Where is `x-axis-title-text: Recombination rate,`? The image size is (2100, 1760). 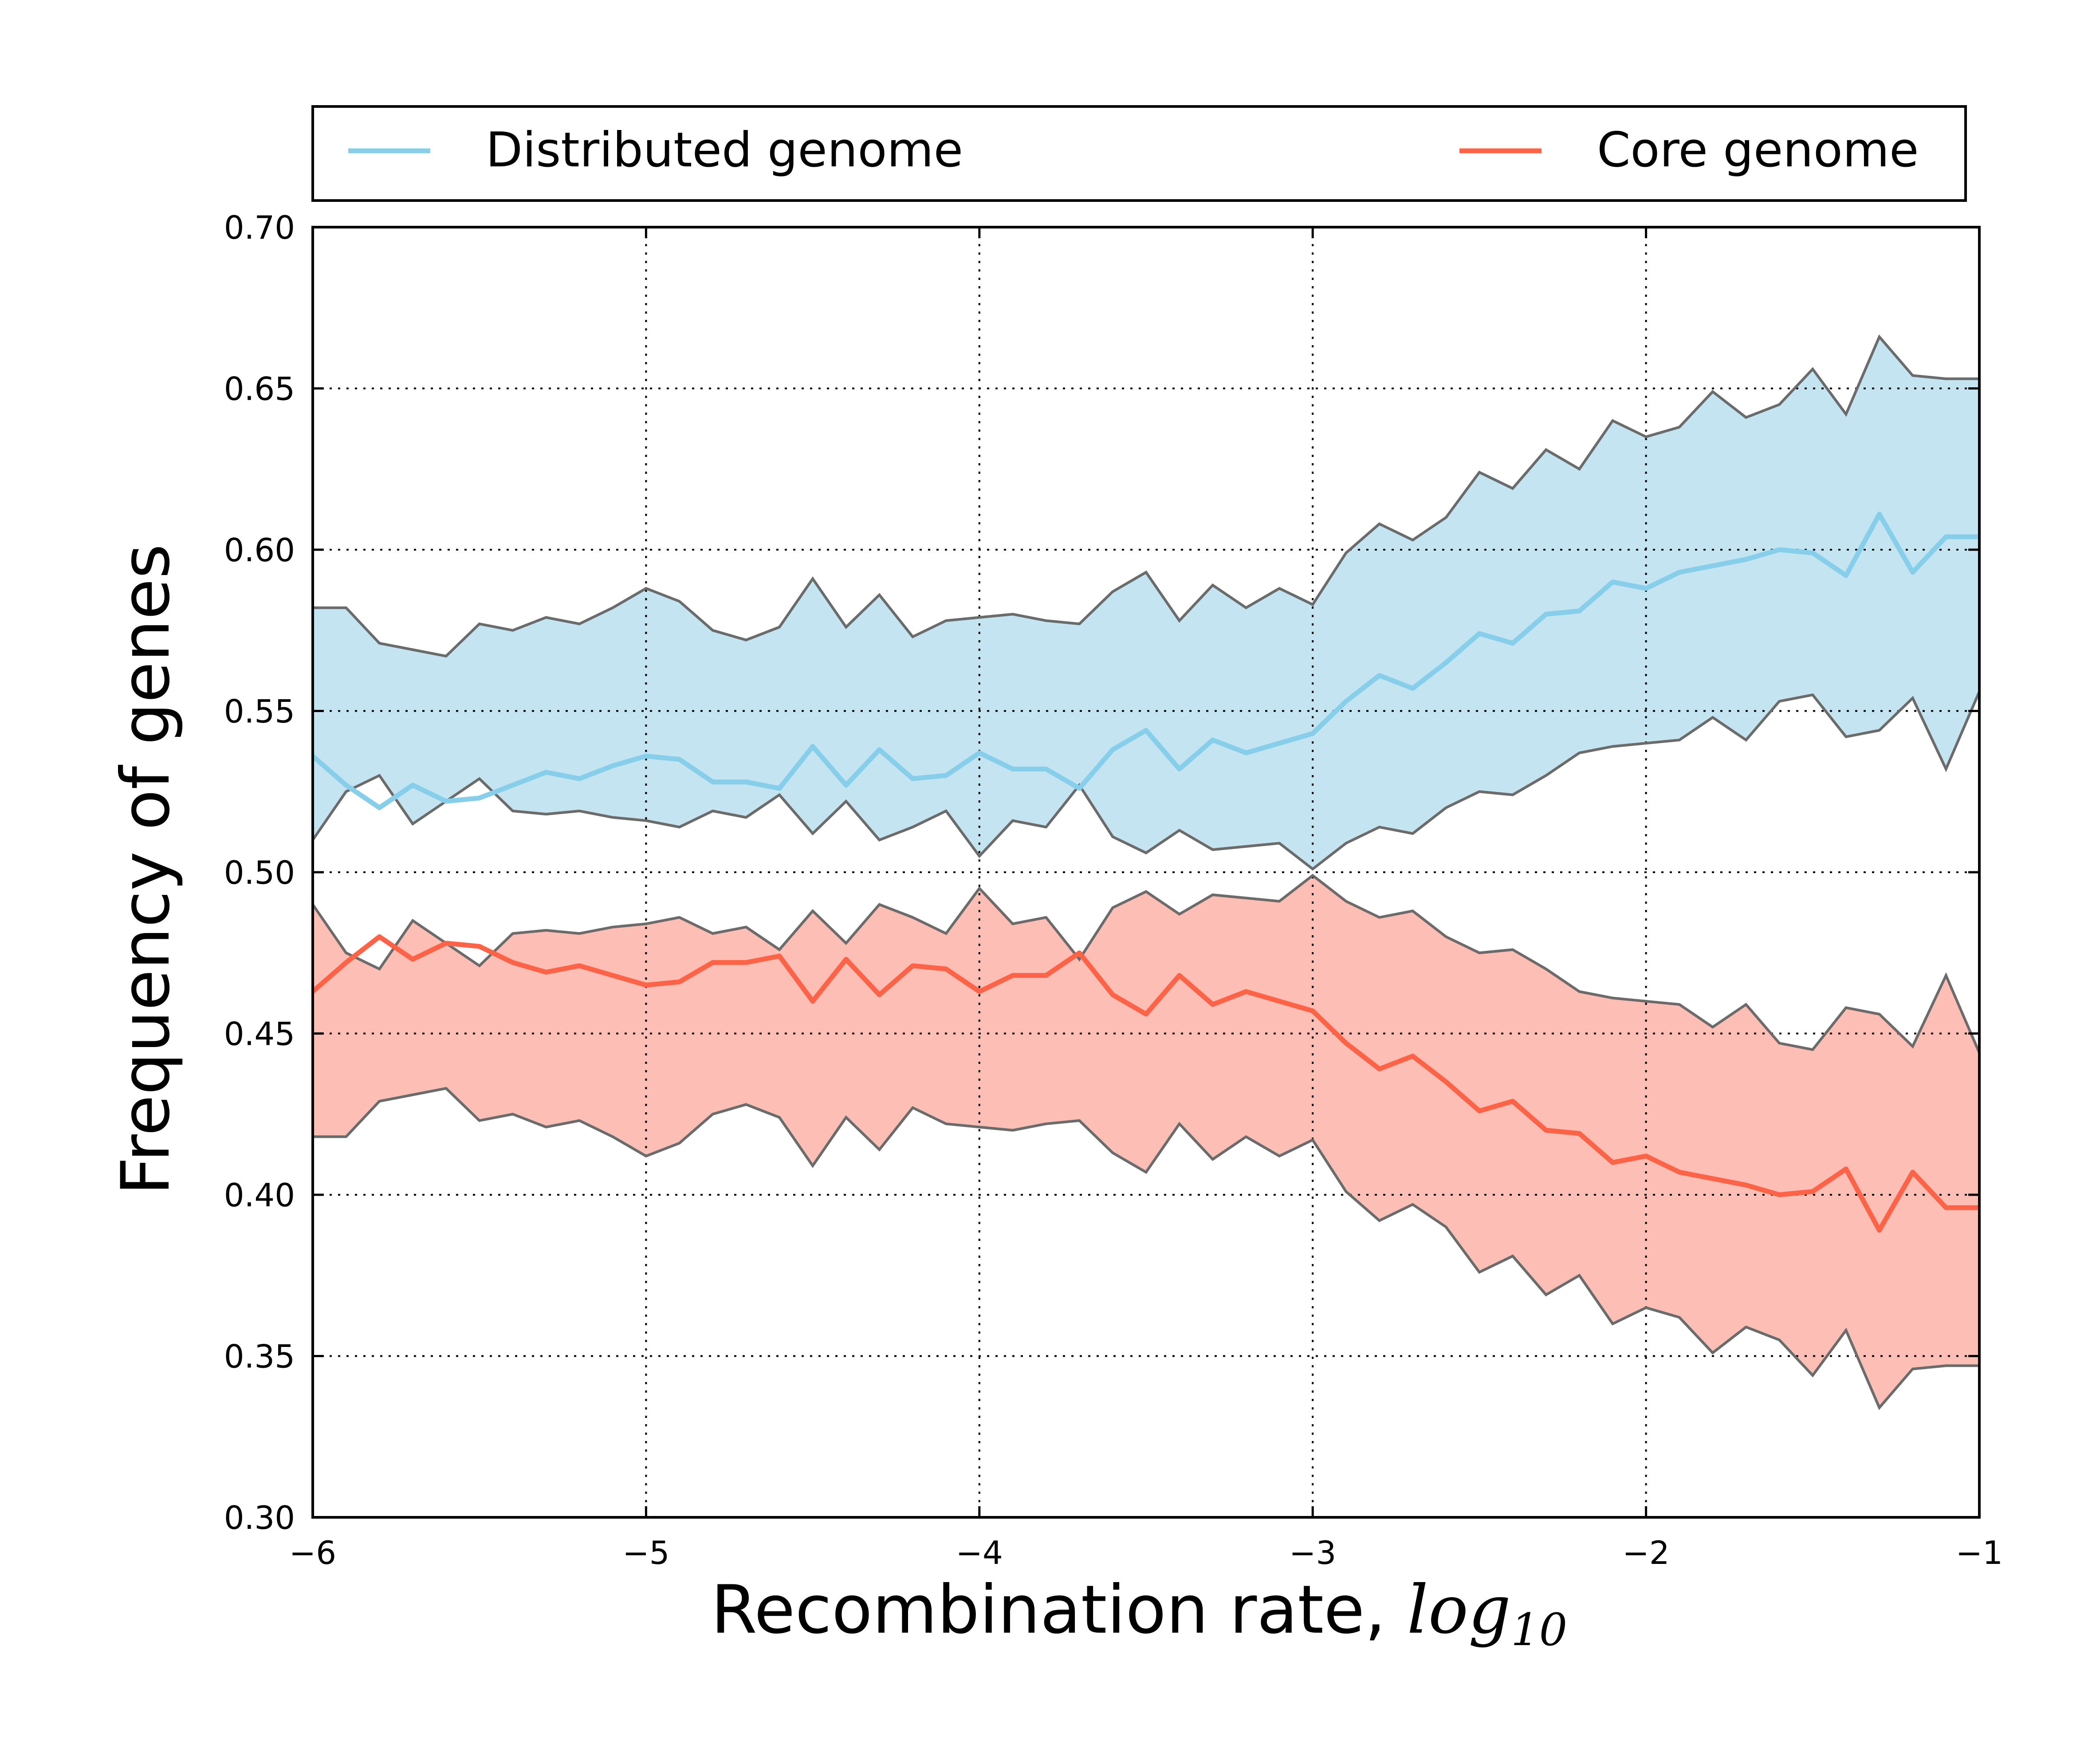
x-axis-title-text: Recombination rate, is located at coordinates (1059, 1610).